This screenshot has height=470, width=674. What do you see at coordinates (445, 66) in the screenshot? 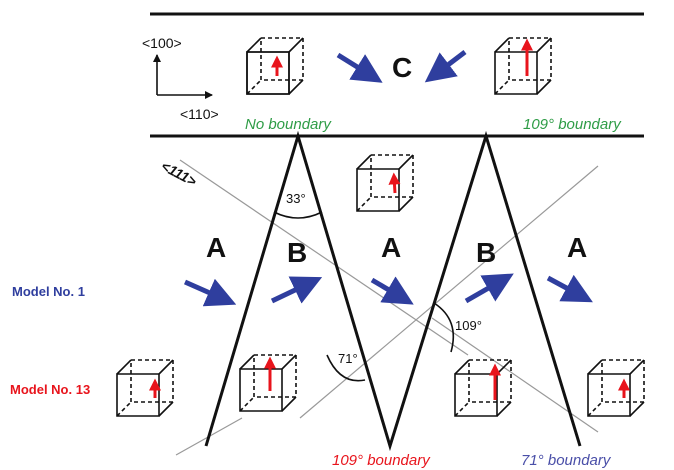
I see `arrow-c-right` at bounding box center [445, 66].